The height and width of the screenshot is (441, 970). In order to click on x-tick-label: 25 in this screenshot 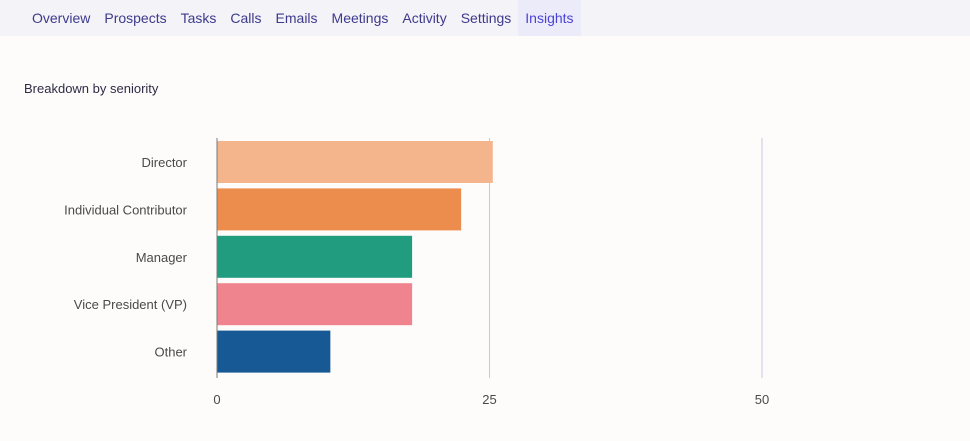, I will do `click(489, 399)`.